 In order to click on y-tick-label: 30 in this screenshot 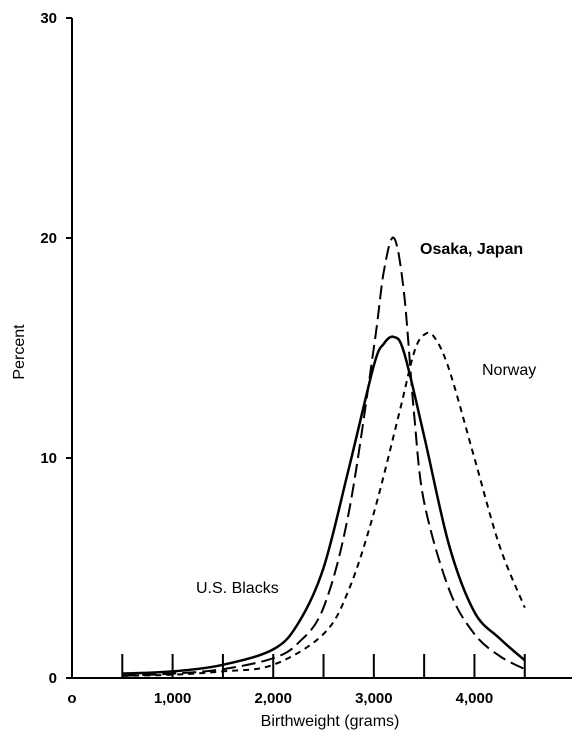, I will do `click(48, 18)`.